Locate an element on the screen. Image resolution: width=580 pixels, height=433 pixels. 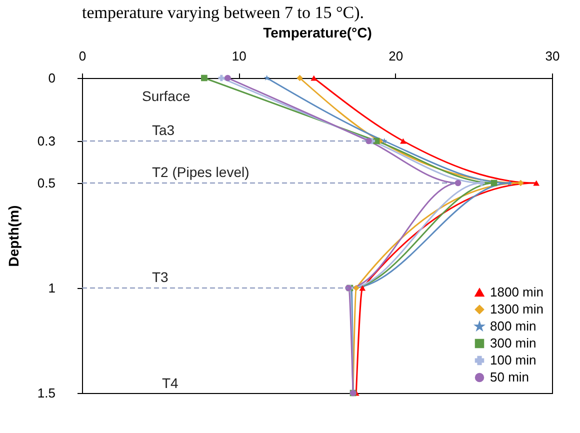
y-tick-label: 1 is located at coordinates (52, 288).